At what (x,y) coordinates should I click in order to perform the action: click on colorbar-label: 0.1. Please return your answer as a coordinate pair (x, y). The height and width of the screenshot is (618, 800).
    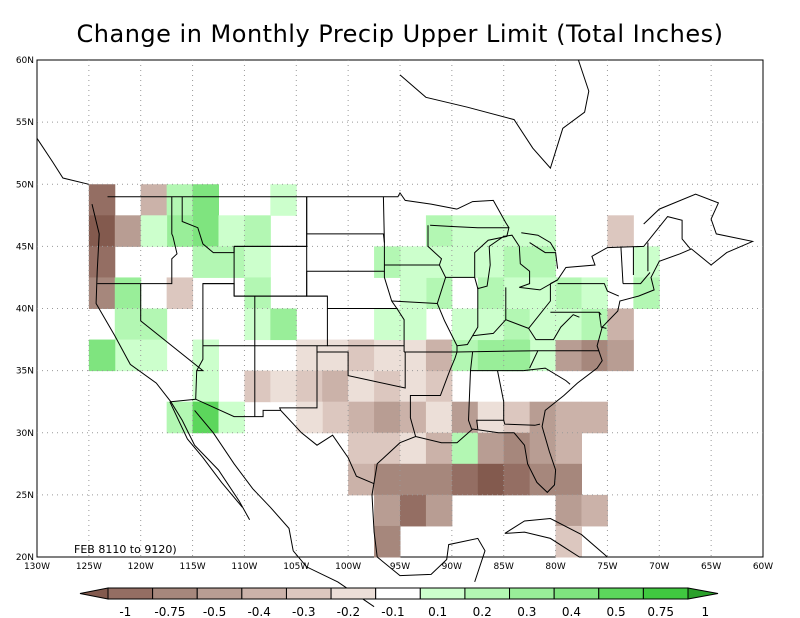
    Looking at the image, I should click on (437, 611).